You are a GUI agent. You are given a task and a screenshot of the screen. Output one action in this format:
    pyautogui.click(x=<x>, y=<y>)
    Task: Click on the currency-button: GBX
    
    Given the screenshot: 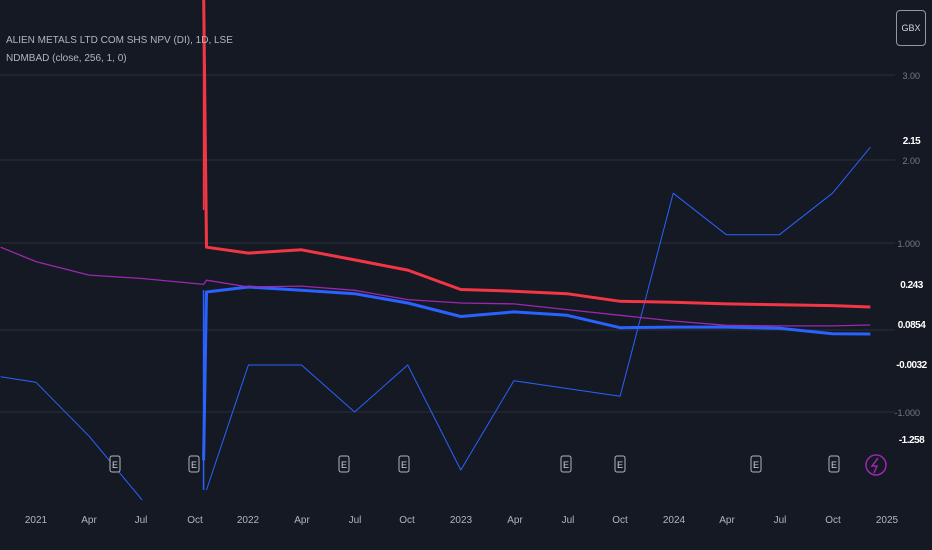 What is the action you would take?
    pyautogui.click(x=911, y=28)
    